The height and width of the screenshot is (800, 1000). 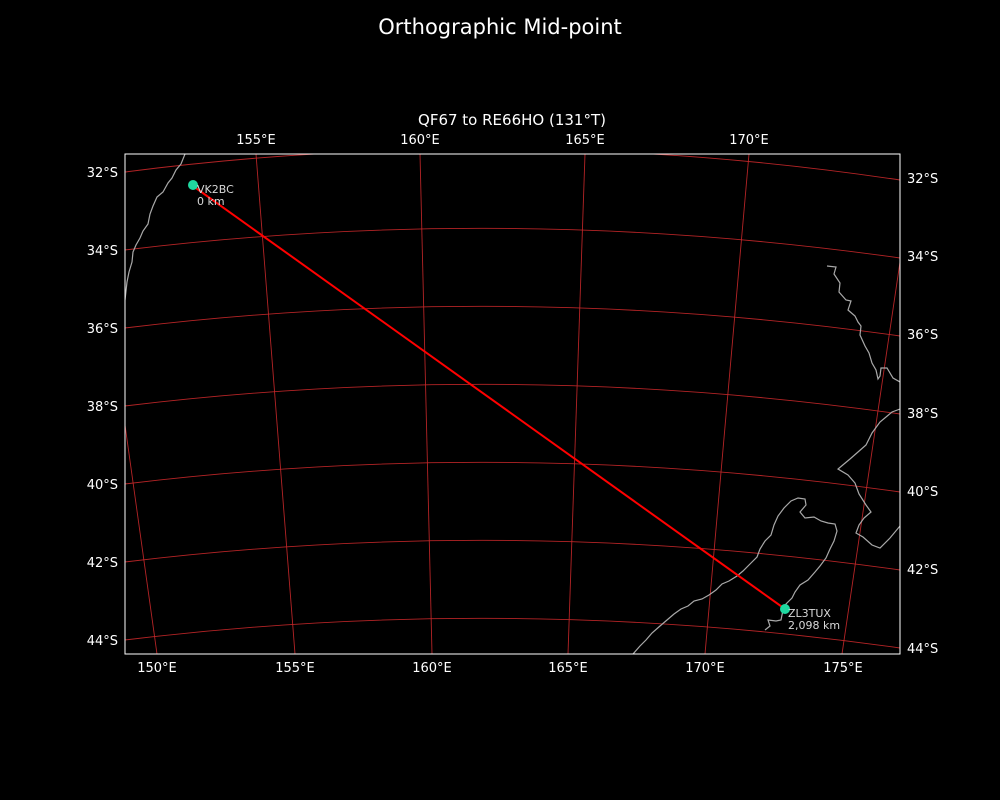 What do you see at coordinates (155, 227) in the screenshot?
I see `coastline-australia` at bounding box center [155, 227].